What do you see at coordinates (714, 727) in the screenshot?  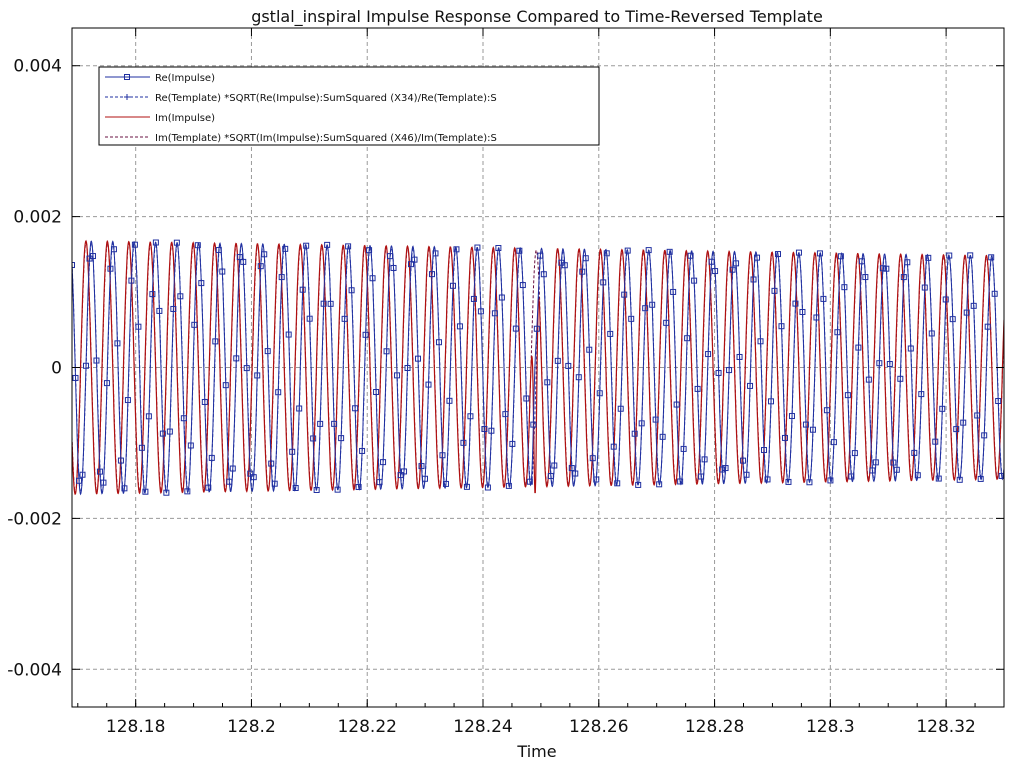 I see `x-tick-label: 128.28` at bounding box center [714, 727].